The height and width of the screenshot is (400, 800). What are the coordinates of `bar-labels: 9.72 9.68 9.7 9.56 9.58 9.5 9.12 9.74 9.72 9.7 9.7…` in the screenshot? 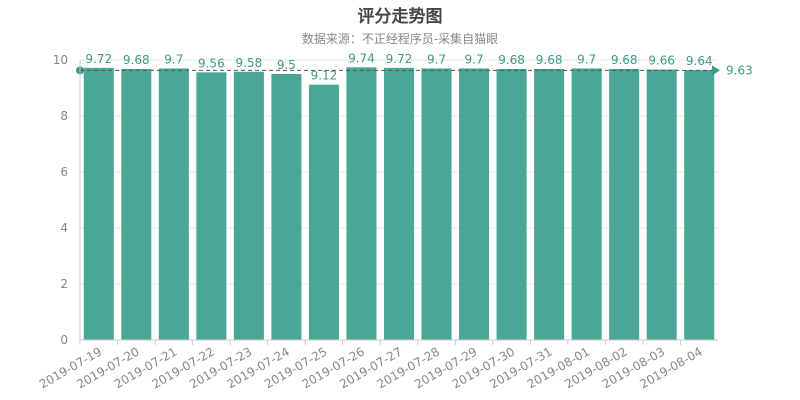 It's located at (398, 66).